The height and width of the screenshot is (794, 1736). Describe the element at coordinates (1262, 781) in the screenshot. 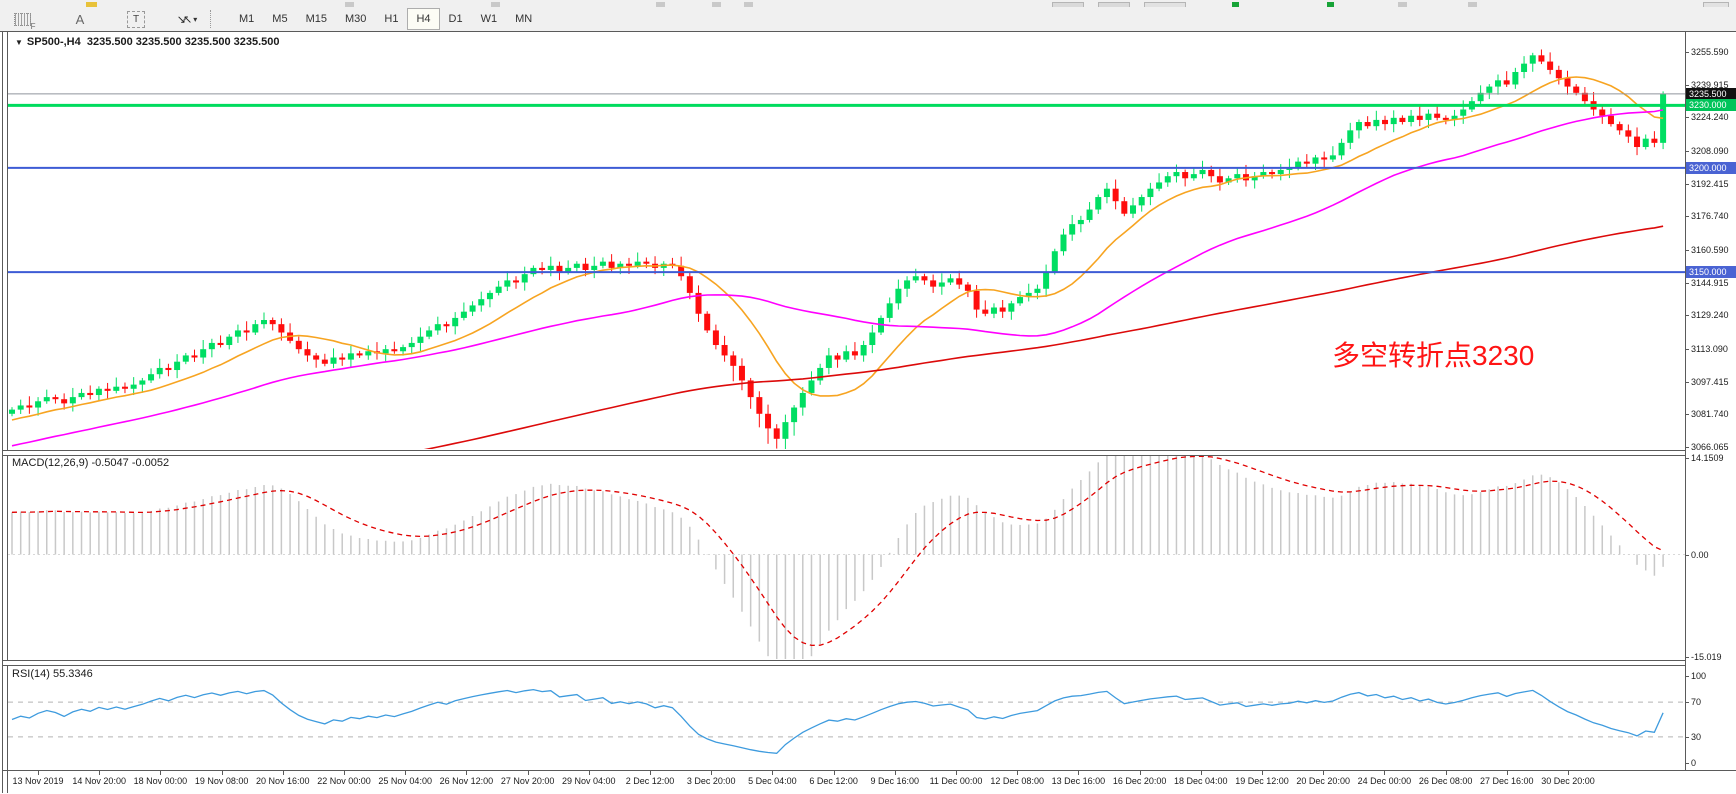

I see `time-axis-label: 19 Dec 12:00` at that location.